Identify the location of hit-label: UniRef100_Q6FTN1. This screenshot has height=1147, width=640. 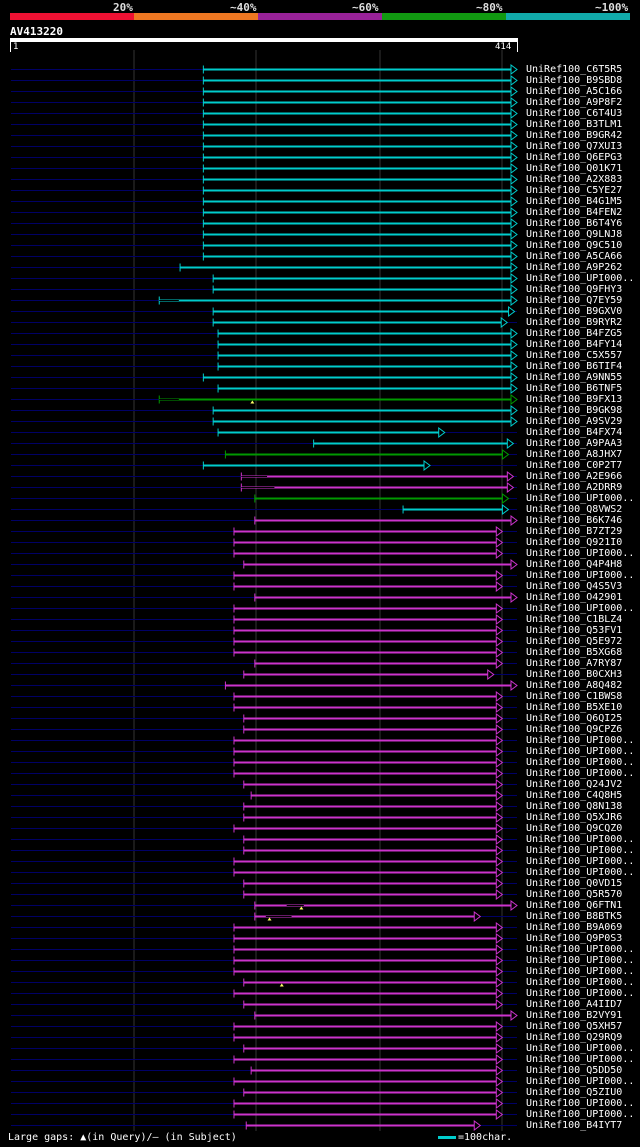
(574, 905).